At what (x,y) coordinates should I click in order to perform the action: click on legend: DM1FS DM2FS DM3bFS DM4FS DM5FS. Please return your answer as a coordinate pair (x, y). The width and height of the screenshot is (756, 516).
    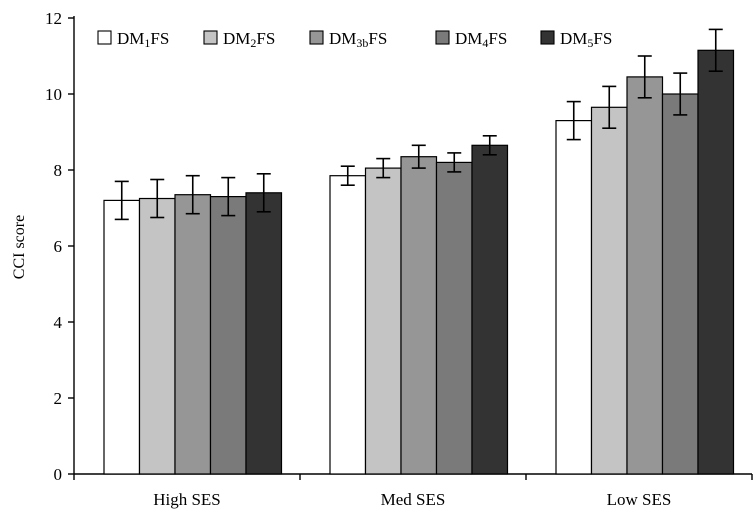
    Looking at the image, I should click on (354, 39).